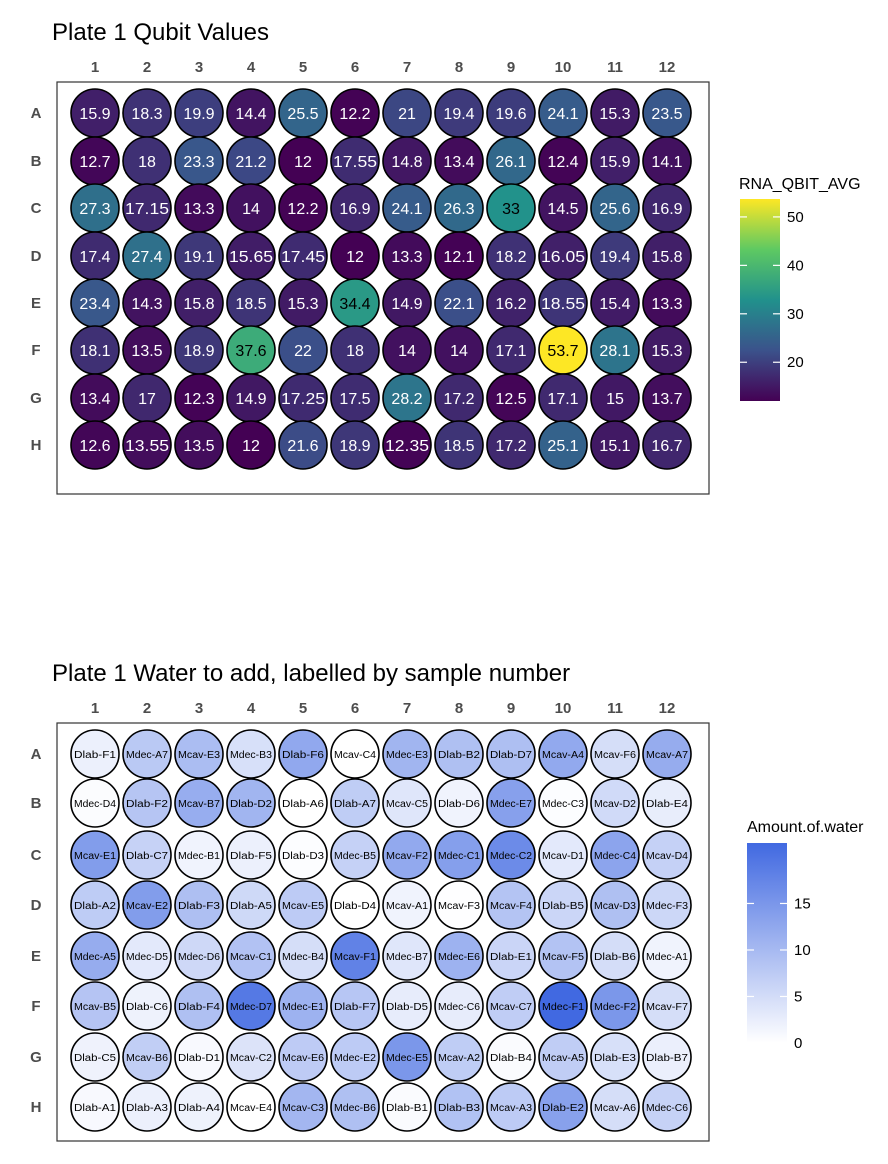  I want to click on qubit-well-label: 28.2, so click(406, 399).